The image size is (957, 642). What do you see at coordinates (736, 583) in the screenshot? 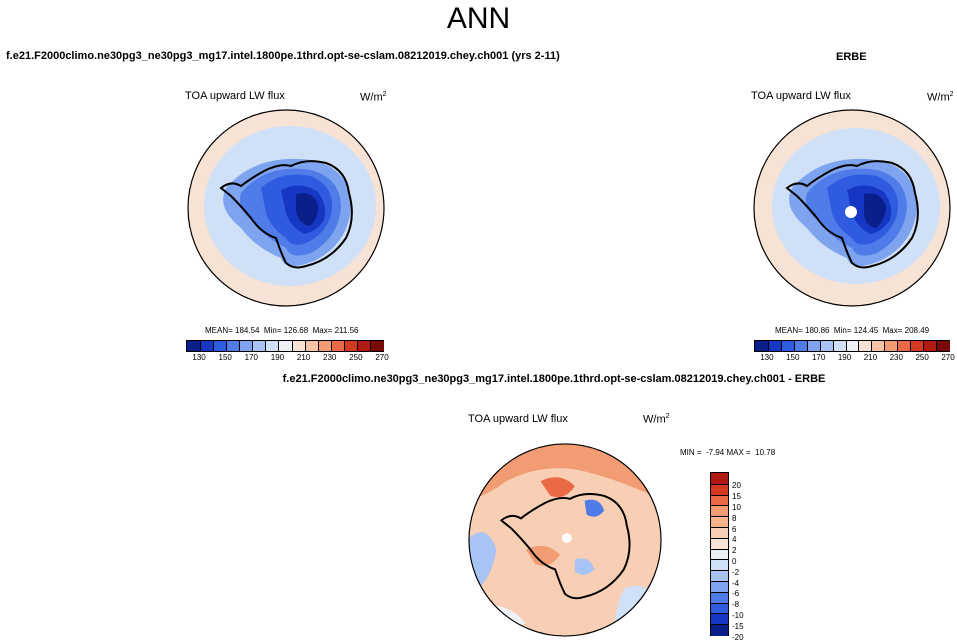
I see `diff-colorbar-tick-label: -4` at bounding box center [736, 583].